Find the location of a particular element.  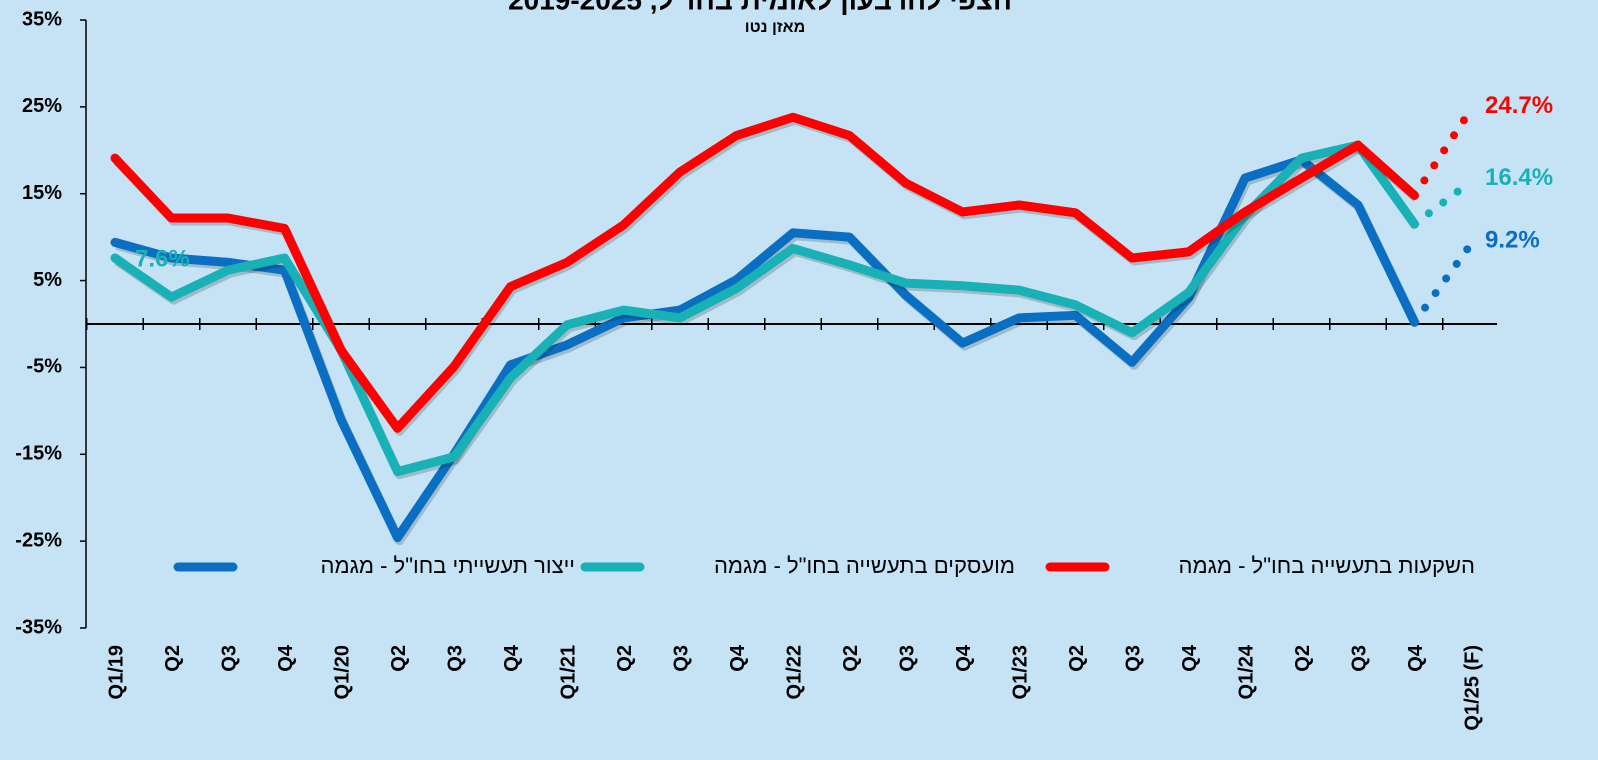

legend-label: מועסקים בתעשייה בחו"ל - מגמה is located at coordinates (864, 565).